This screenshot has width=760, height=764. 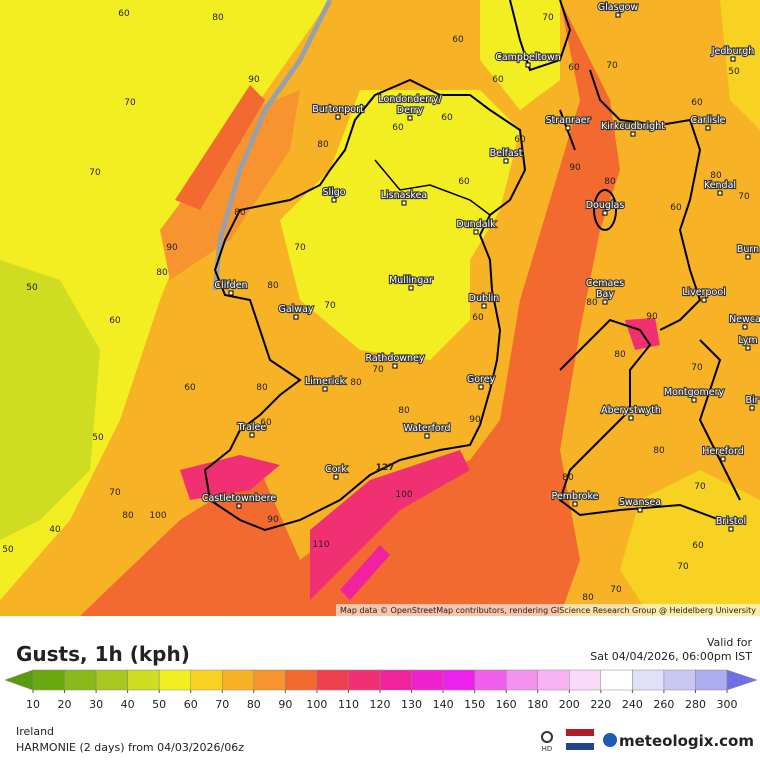 What do you see at coordinates (580, 739) in the screenshot?
I see `nl-flag` at bounding box center [580, 739].